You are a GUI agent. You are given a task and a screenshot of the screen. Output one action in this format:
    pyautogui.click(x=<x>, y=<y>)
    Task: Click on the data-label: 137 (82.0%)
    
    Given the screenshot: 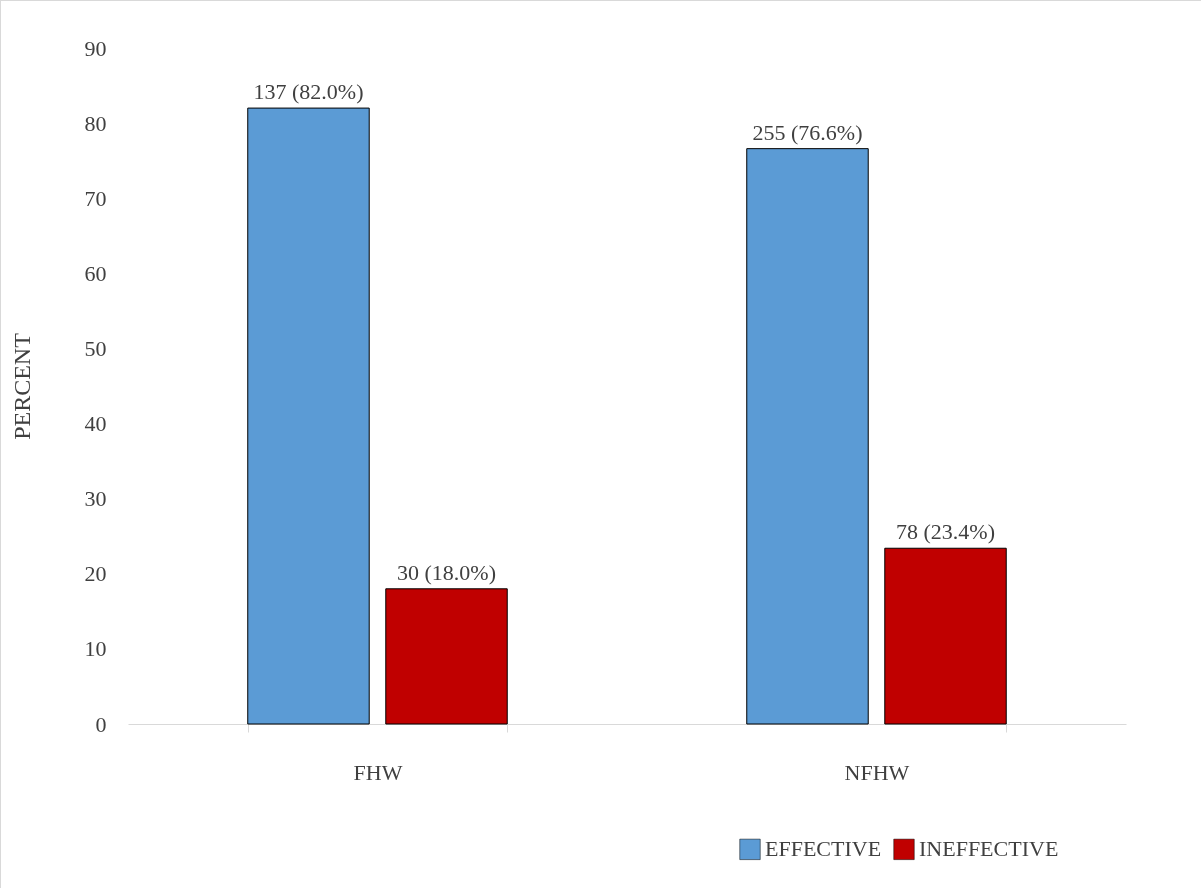 What is the action you would take?
    pyautogui.click(x=308, y=92)
    